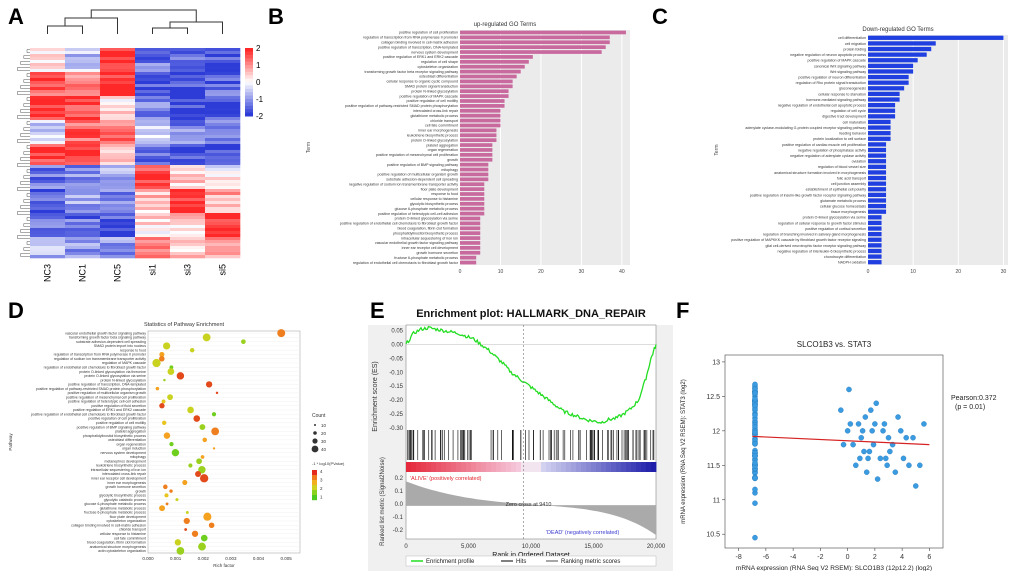 The width and height of the screenshot is (1020, 571). I want to click on category-label: cellular response to histamine, so click(434, 199).